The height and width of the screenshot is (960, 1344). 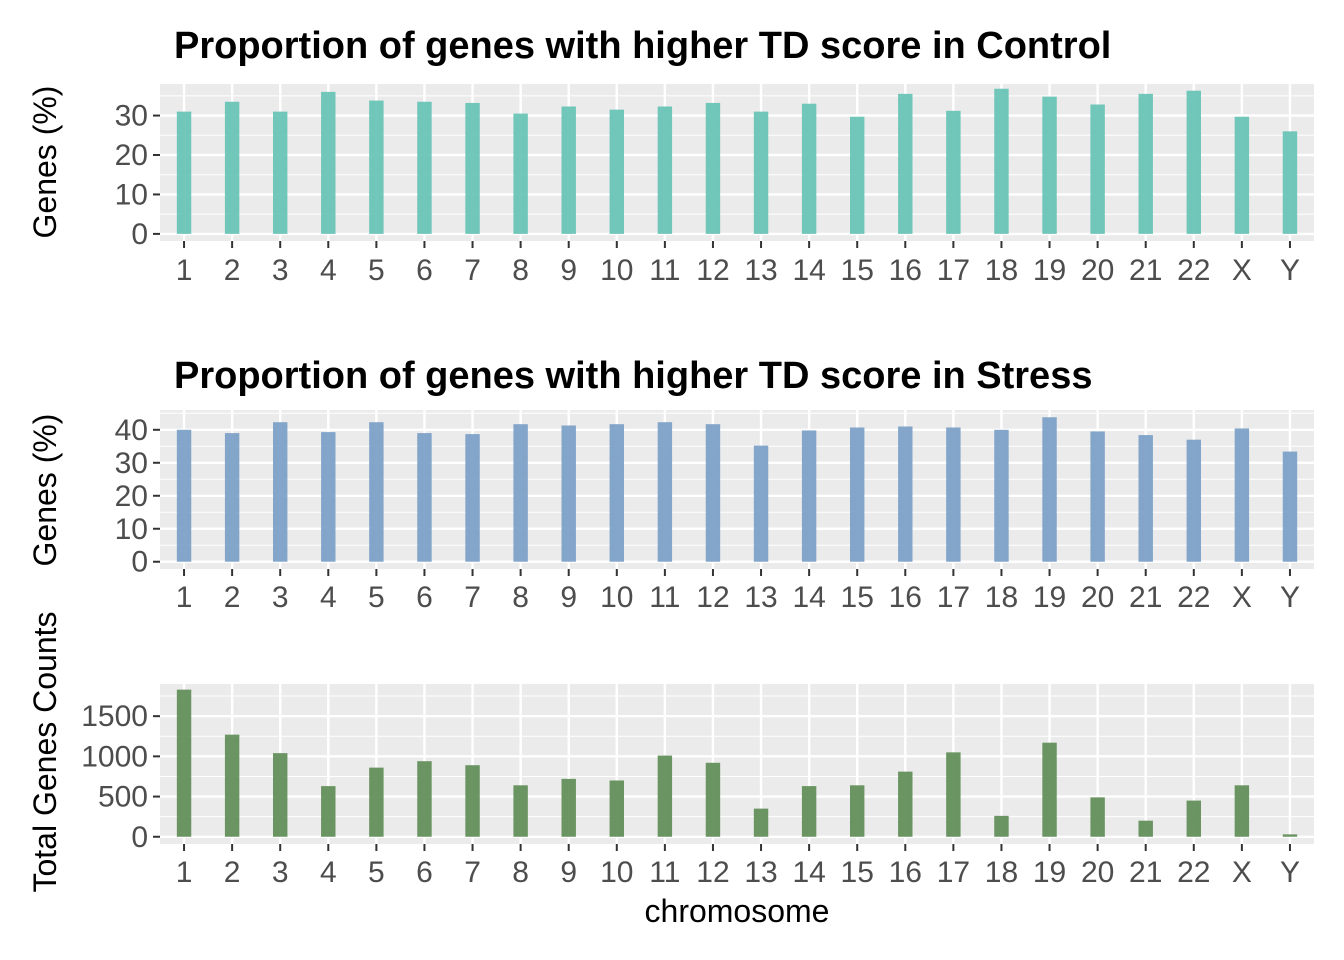 What do you see at coordinates (1193, 597) in the screenshot?
I see `x-tick-label: 22` at bounding box center [1193, 597].